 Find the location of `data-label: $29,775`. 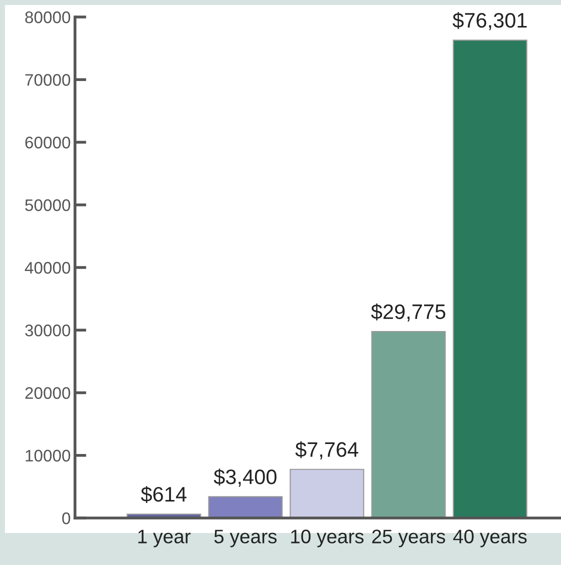

data-label: $29,775 is located at coordinates (408, 312).